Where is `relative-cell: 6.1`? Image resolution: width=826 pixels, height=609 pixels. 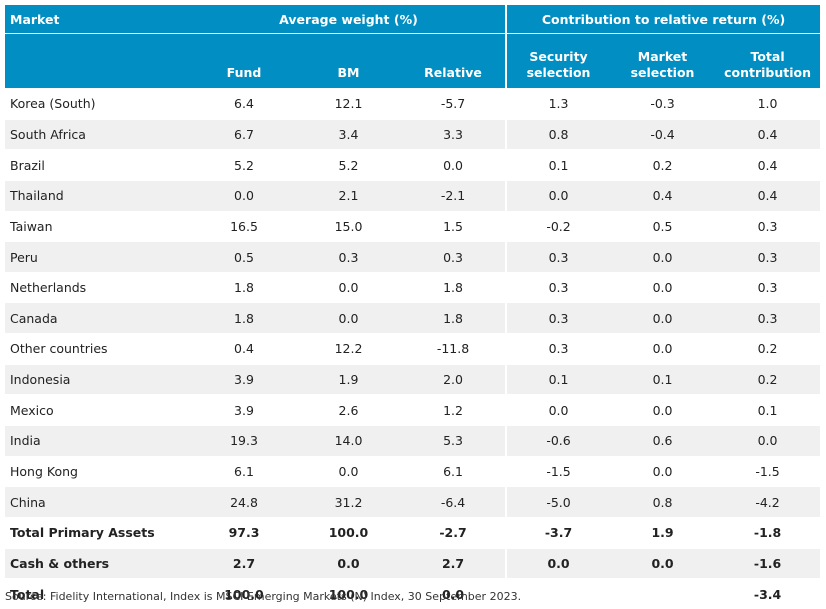
relative-cell: 6.1 is located at coordinates (454, 471).